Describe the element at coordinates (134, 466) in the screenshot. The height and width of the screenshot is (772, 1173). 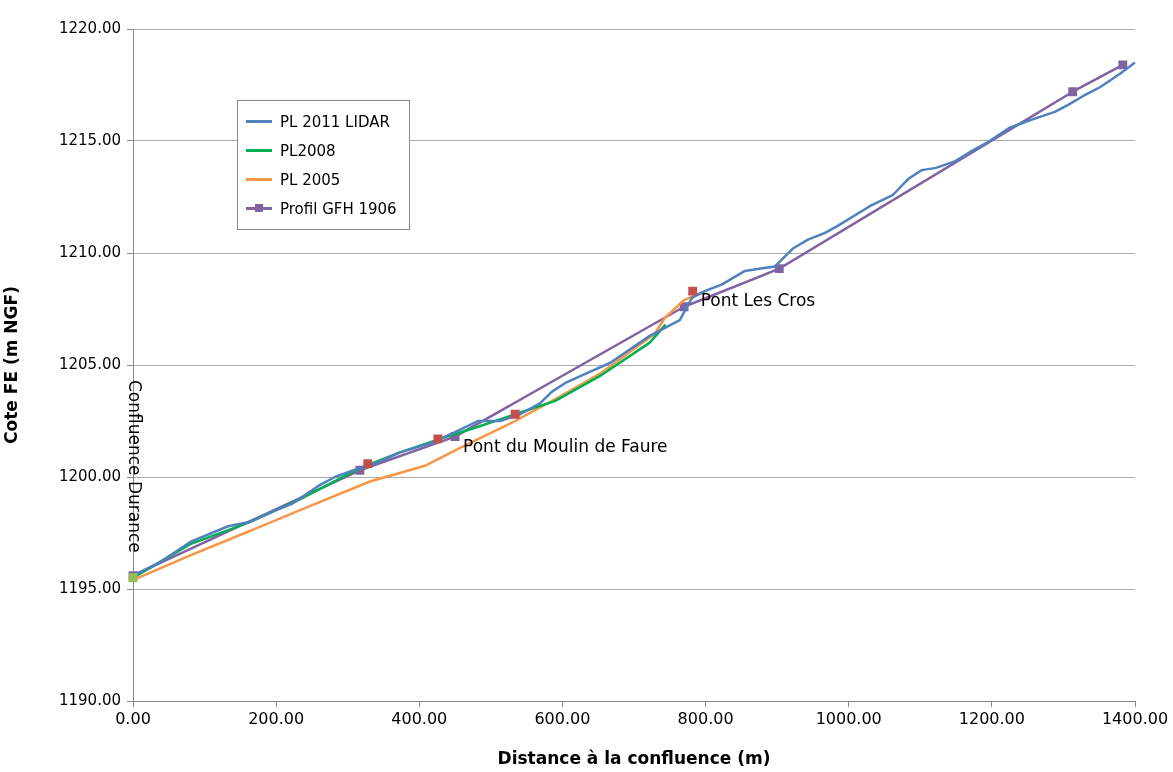
I see `annotation: Confluence Durance` at that location.